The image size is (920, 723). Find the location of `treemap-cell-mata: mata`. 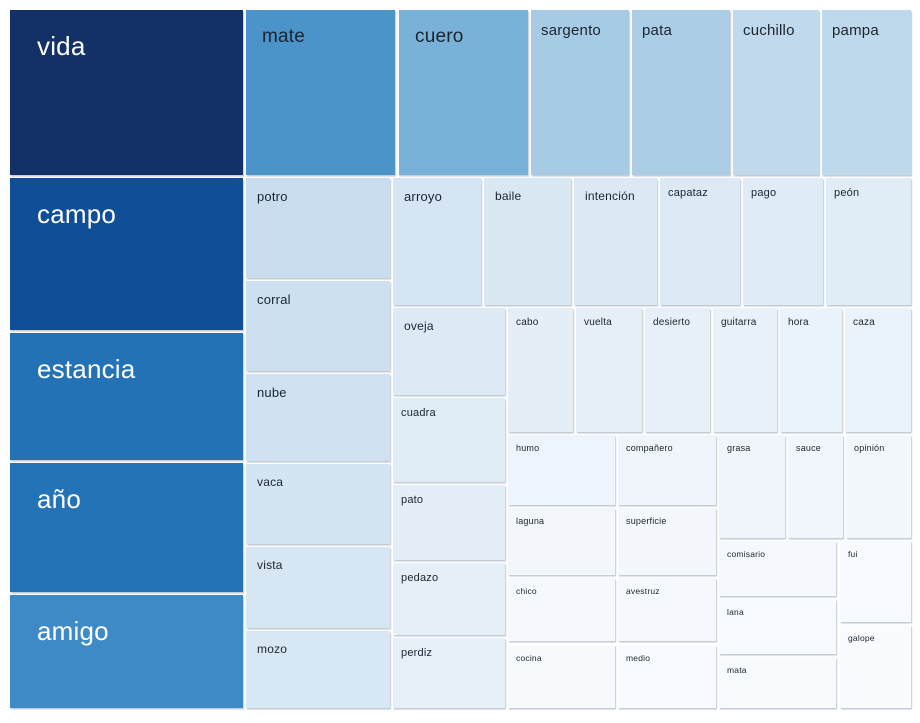

treemap-cell-mata: mata is located at coordinates (777, 682).